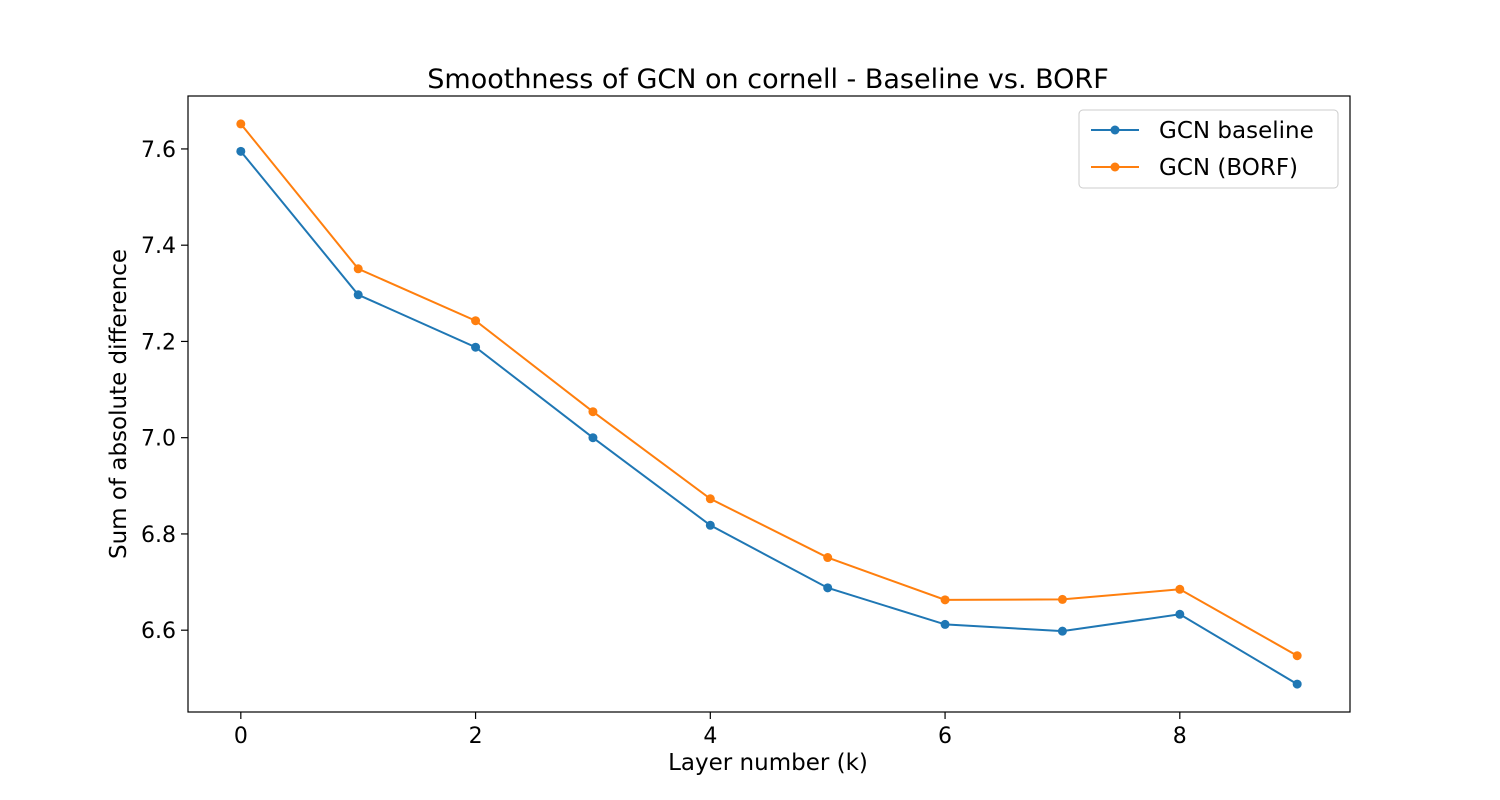 The height and width of the screenshot is (800, 1500). What do you see at coordinates (158, 150) in the screenshot?
I see `y-tick-label: 7.6` at bounding box center [158, 150].